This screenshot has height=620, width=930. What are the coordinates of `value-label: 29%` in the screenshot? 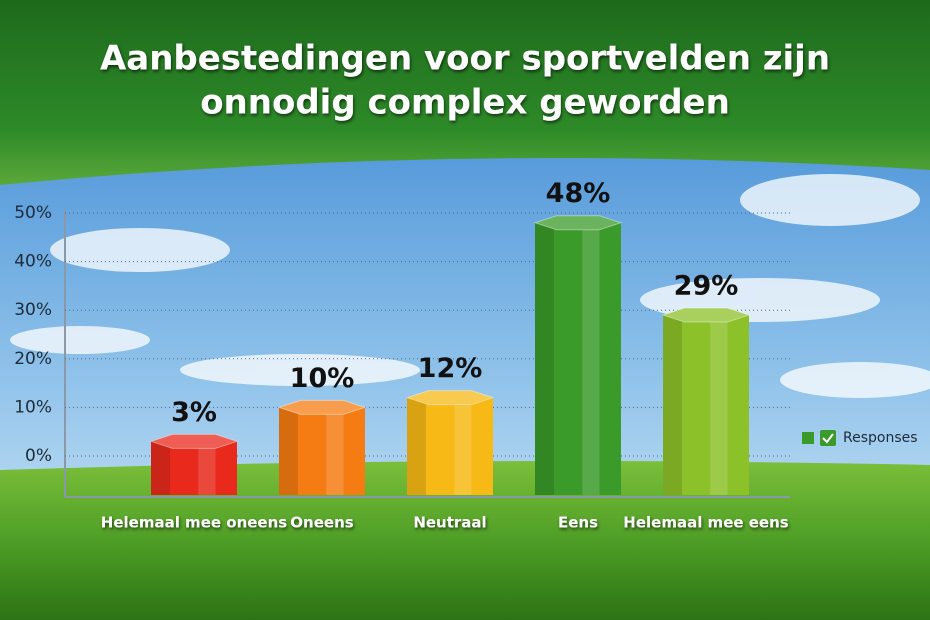 It's located at (706, 286).